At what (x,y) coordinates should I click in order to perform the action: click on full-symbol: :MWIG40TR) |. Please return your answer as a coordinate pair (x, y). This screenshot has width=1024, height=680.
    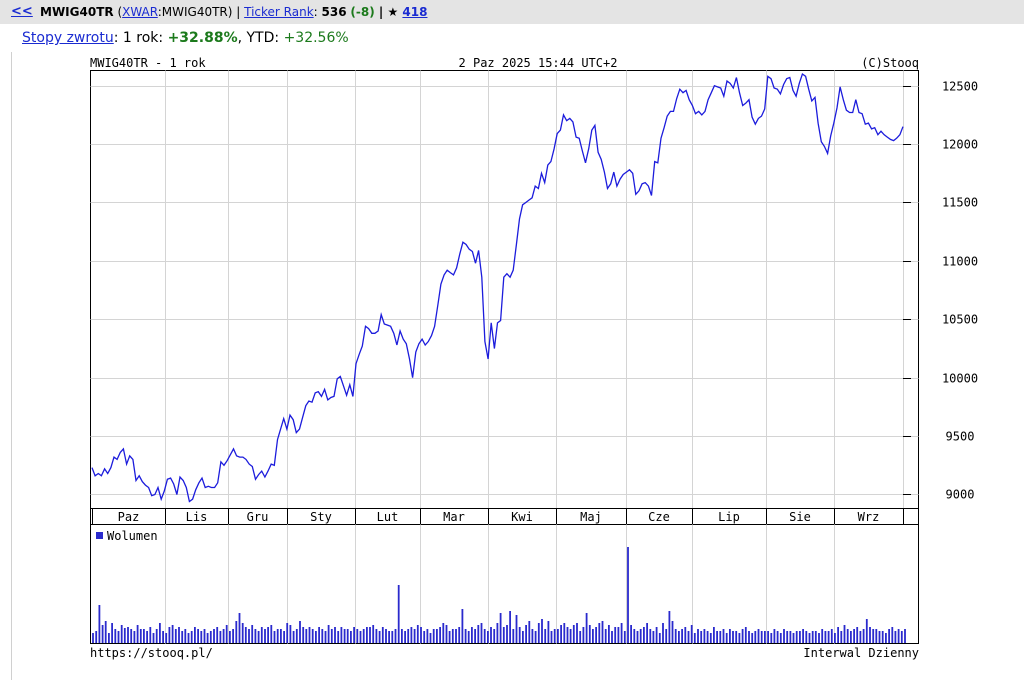
    Looking at the image, I should click on (201, 12).